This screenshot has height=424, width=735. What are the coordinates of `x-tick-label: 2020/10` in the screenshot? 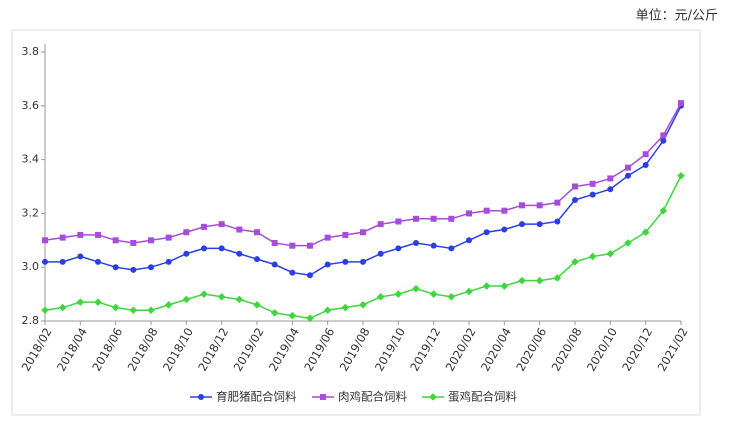 It's located at (602, 349).